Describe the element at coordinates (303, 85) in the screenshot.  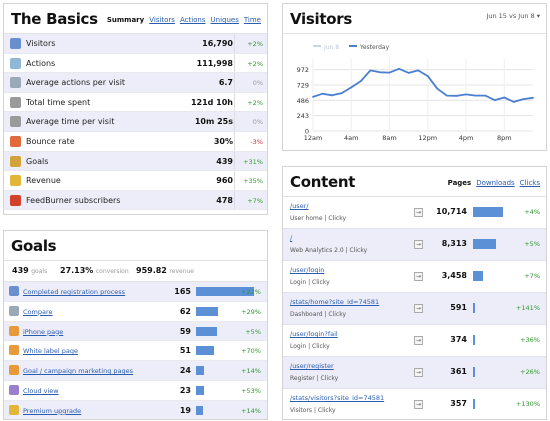
I see `y-tick-label: 729` at that location.